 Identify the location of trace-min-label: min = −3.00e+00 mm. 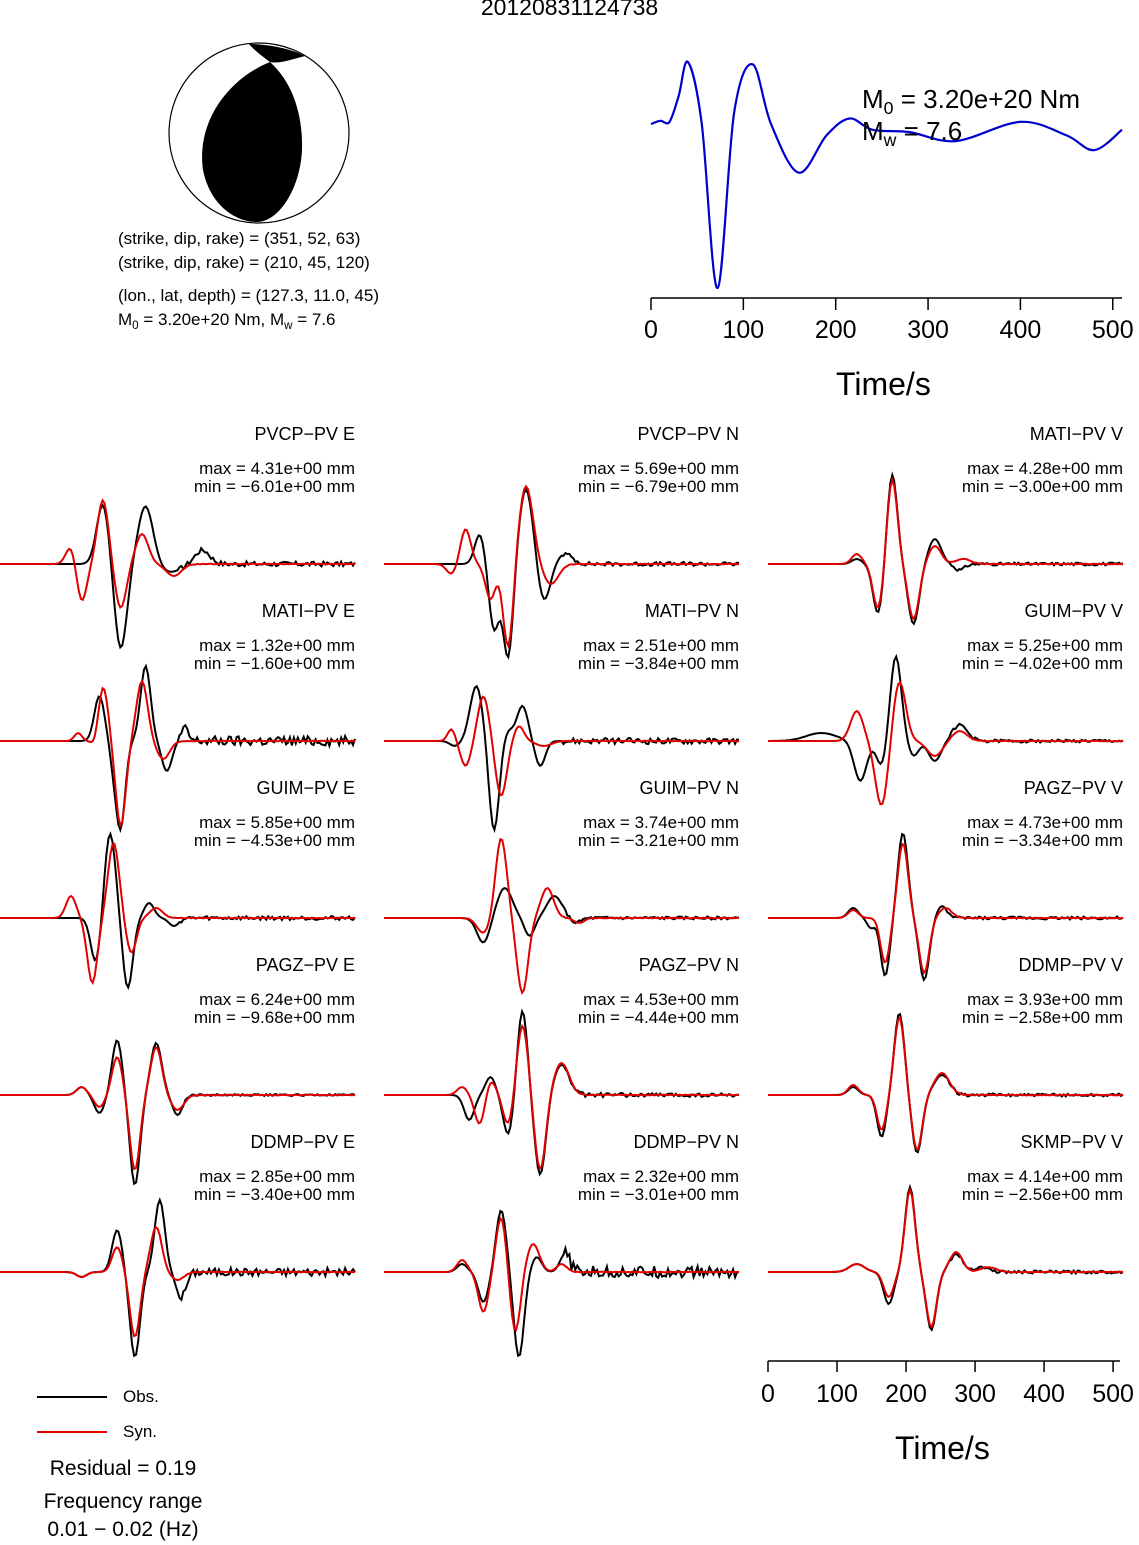
(1042, 486).